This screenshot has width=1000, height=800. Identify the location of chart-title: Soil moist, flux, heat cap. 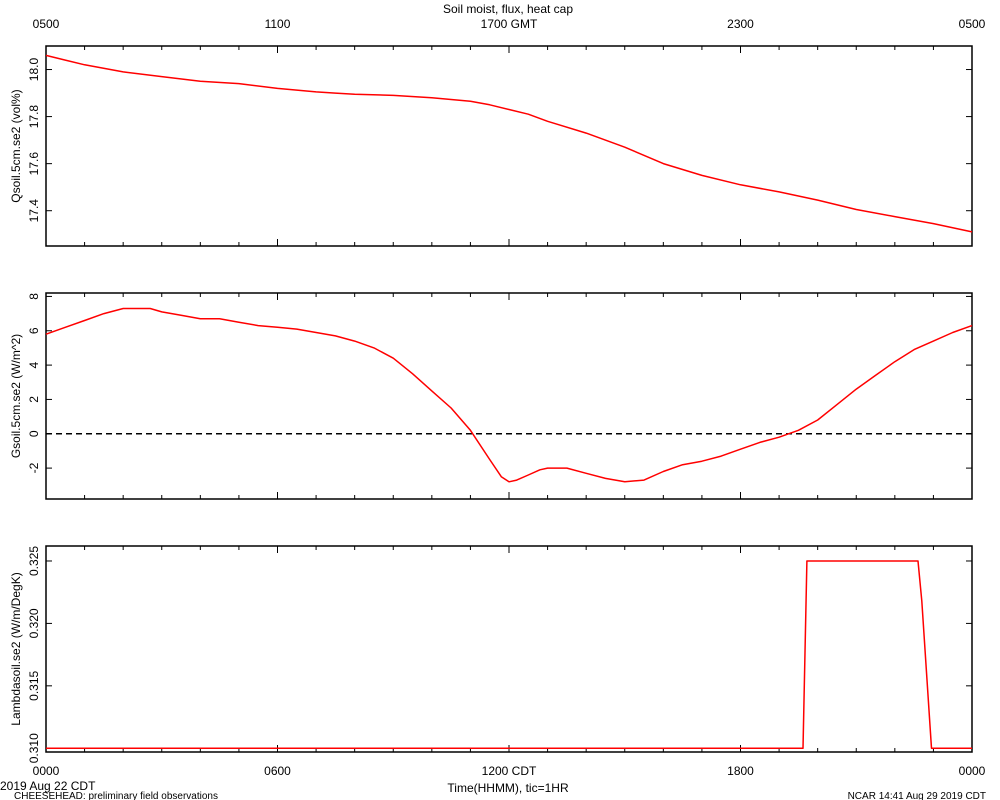
(508, 9).